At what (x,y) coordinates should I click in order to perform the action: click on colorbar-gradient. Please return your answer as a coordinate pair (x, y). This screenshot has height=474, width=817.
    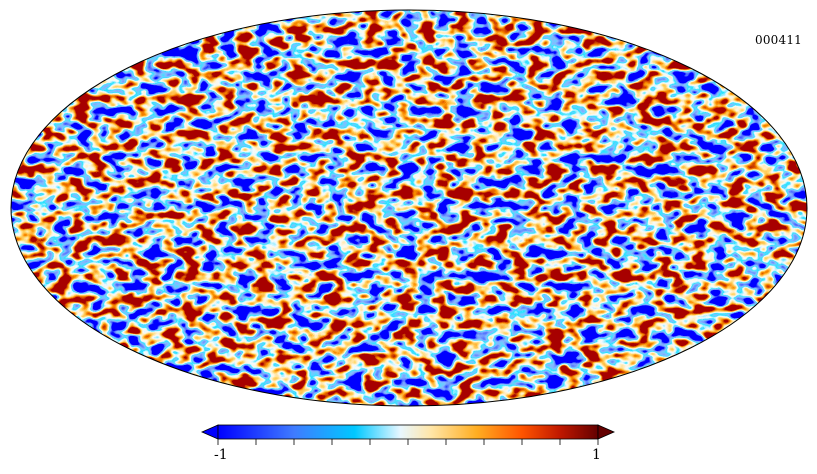
    Looking at the image, I should click on (408, 432).